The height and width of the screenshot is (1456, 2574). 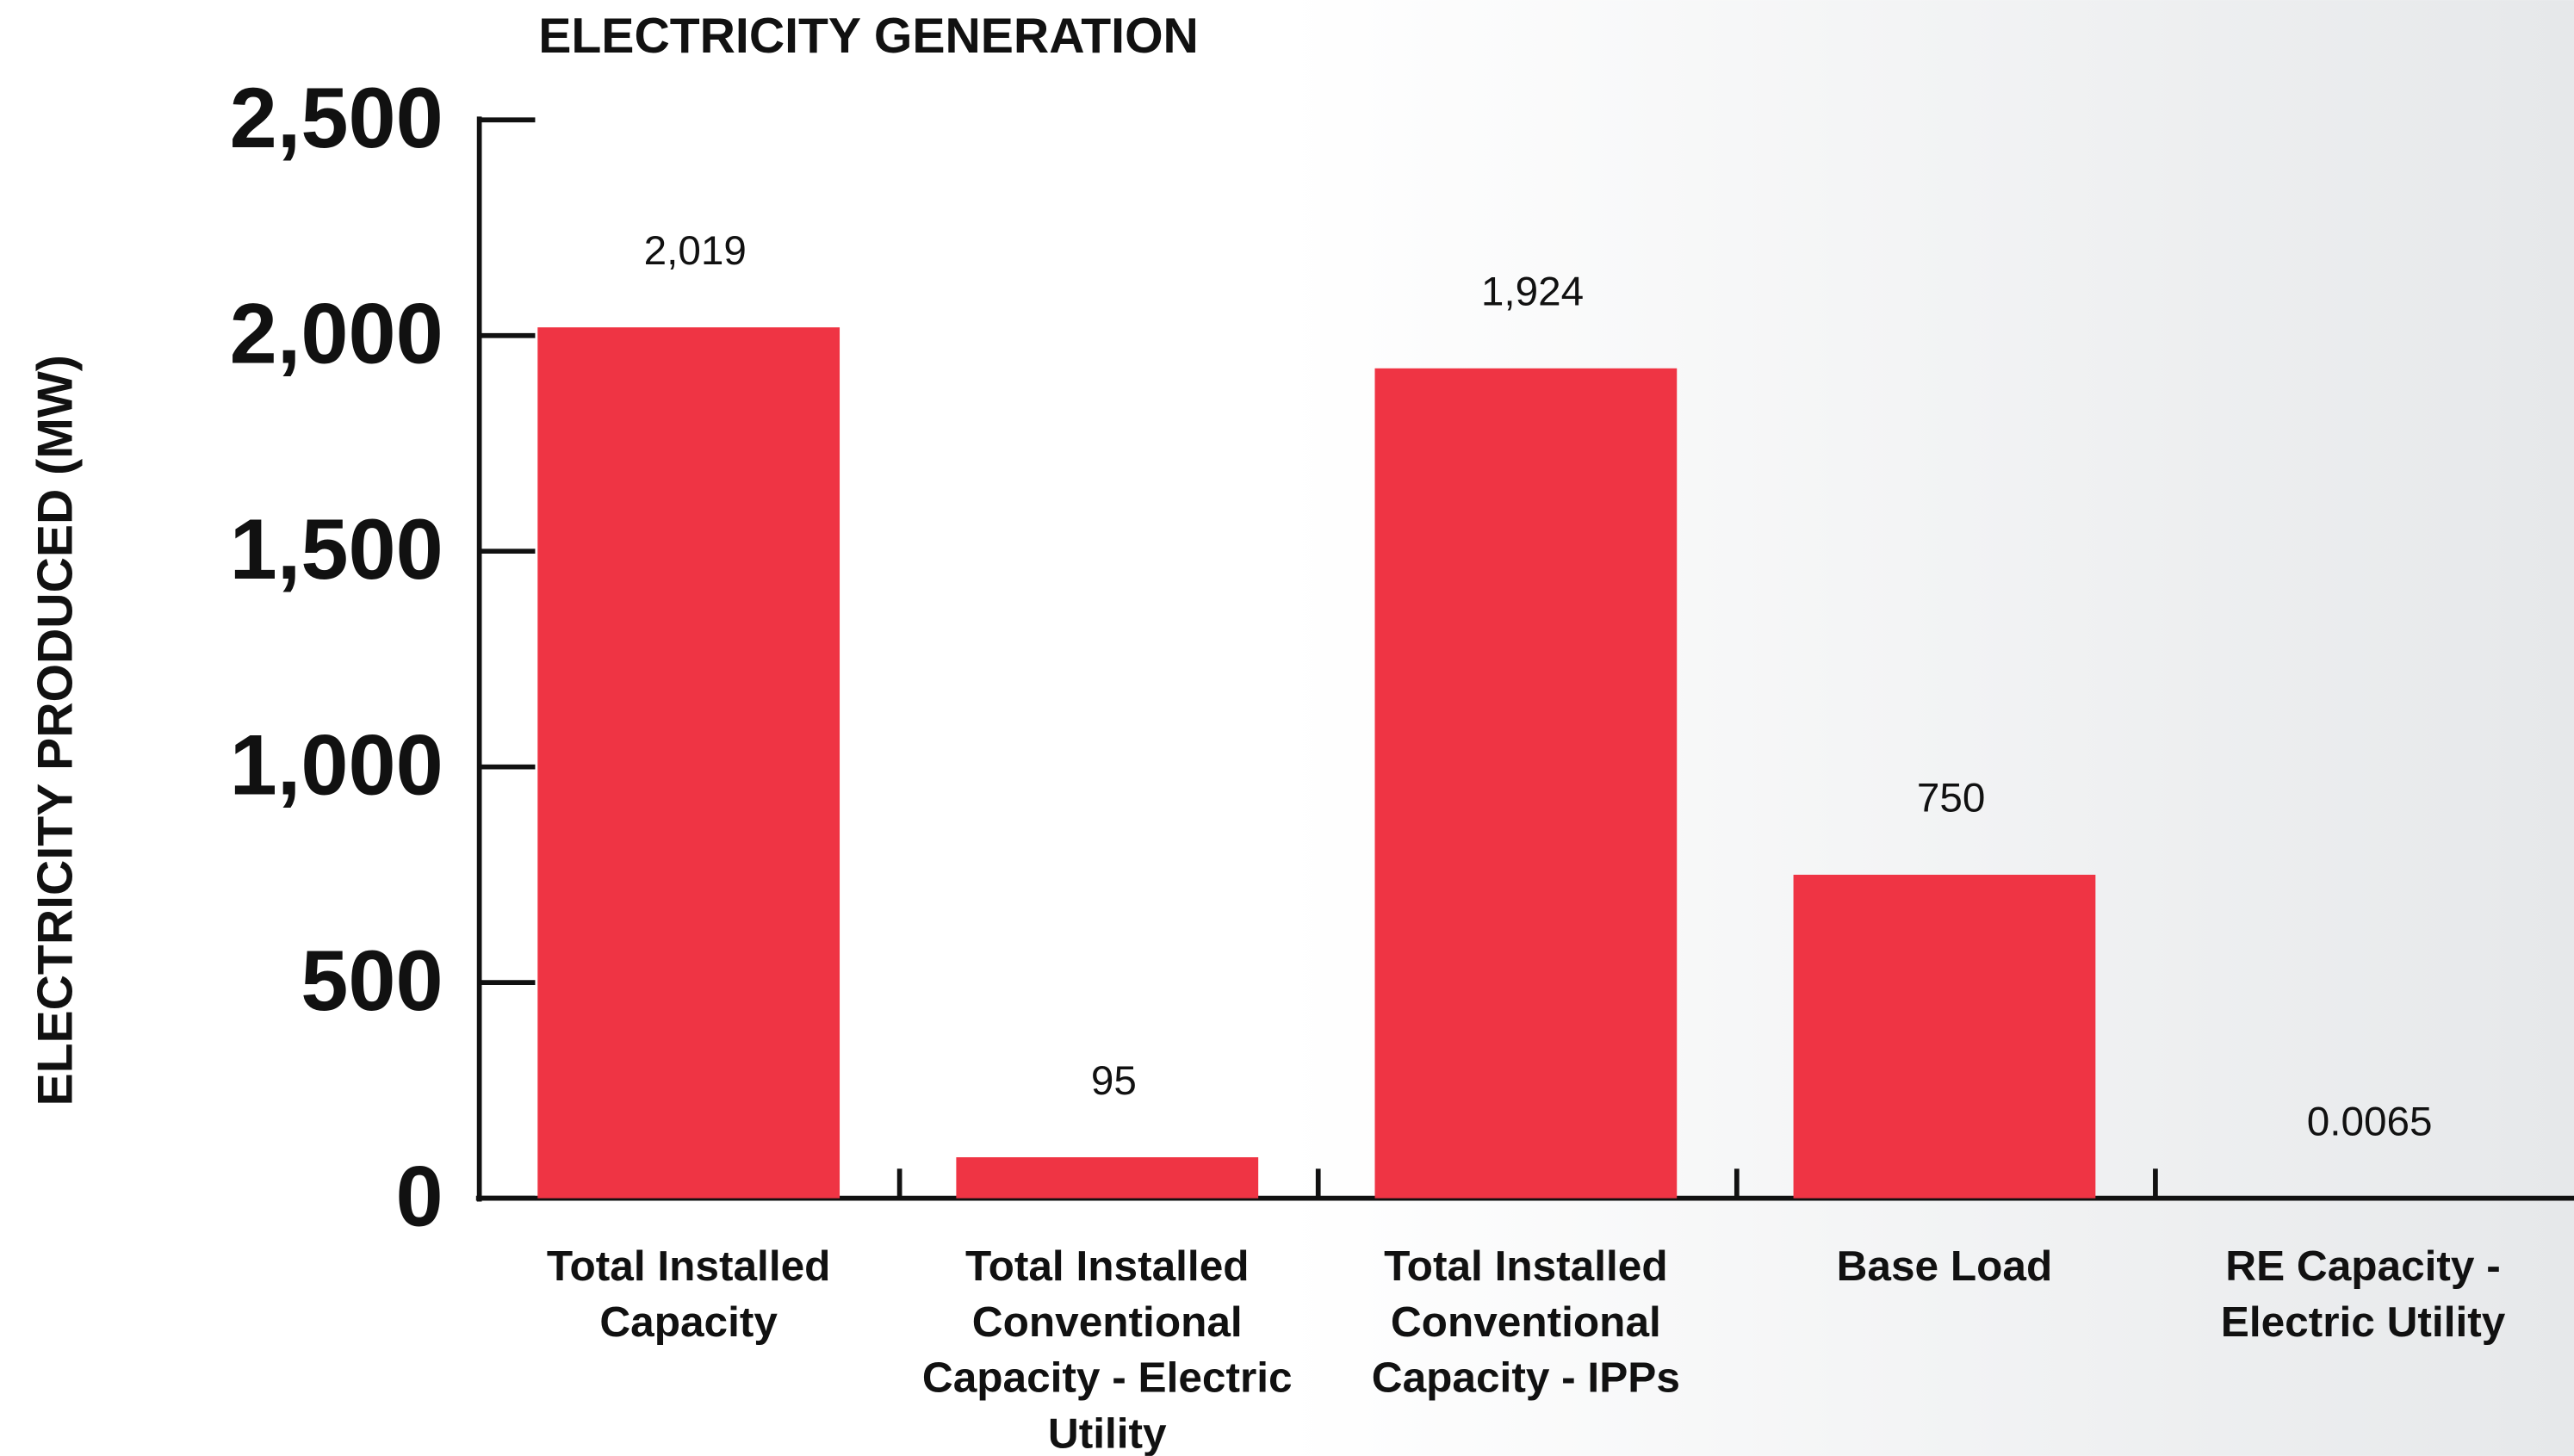 I want to click on x-tick-label: RE Capacity - Electric Utility, so click(x=2363, y=1294).